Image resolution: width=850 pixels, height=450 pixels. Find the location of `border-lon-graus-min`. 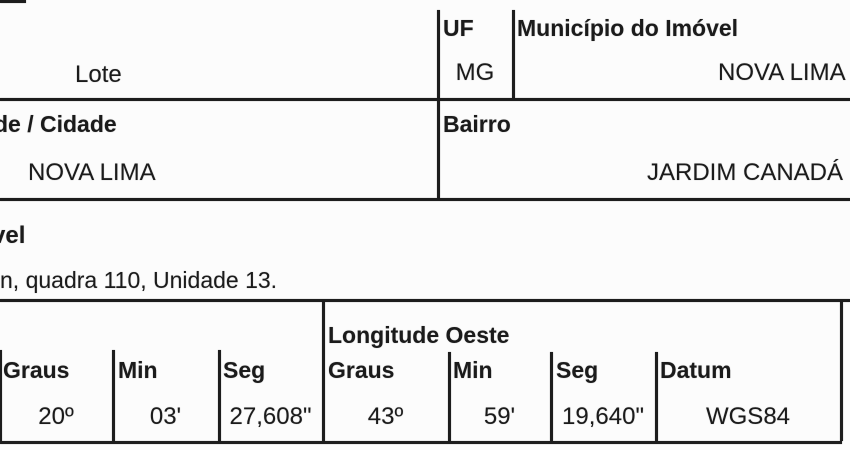

border-lon-graus-min is located at coordinates (449, 396).